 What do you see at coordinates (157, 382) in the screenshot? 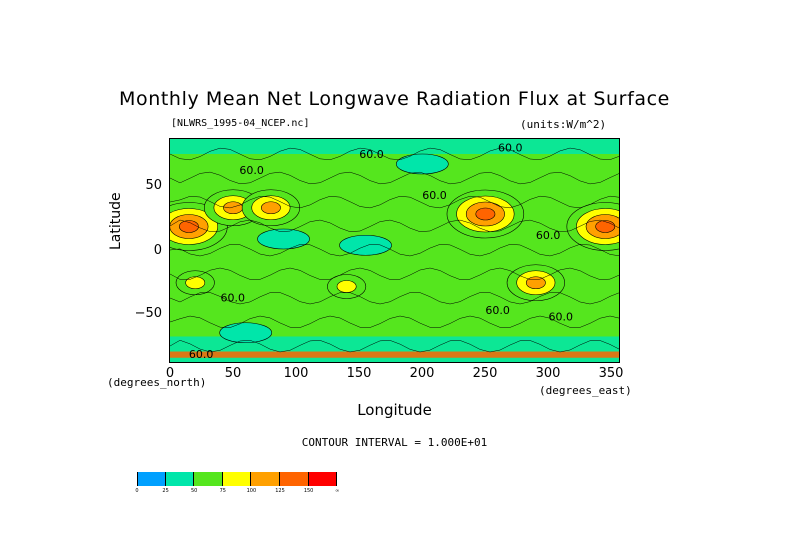
I see `x-unit-left: (degrees_north)` at bounding box center [157, 382].